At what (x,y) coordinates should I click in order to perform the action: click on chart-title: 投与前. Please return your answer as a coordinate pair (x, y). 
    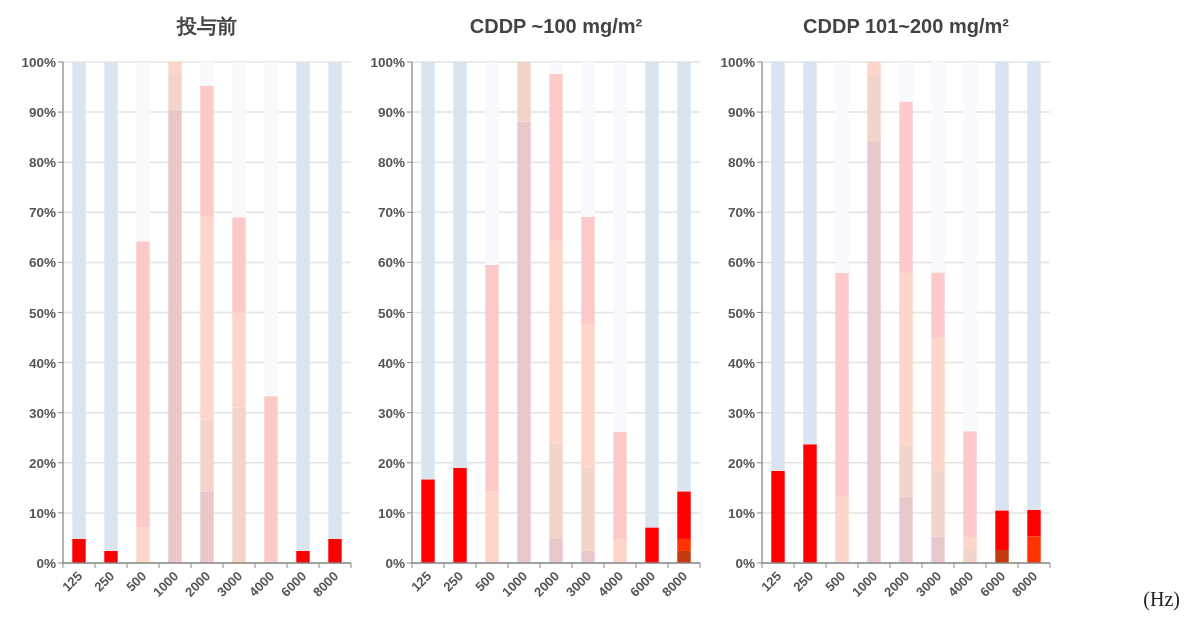
    Looking at the image, I should click on (206, 26).